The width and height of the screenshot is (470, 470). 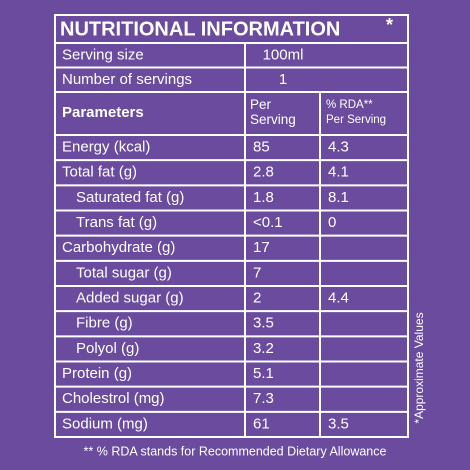 What do you see at coordinates (97, 373) in the screenshot?
I see `row-label: Protein (g)` at bounding box center [97, 373].